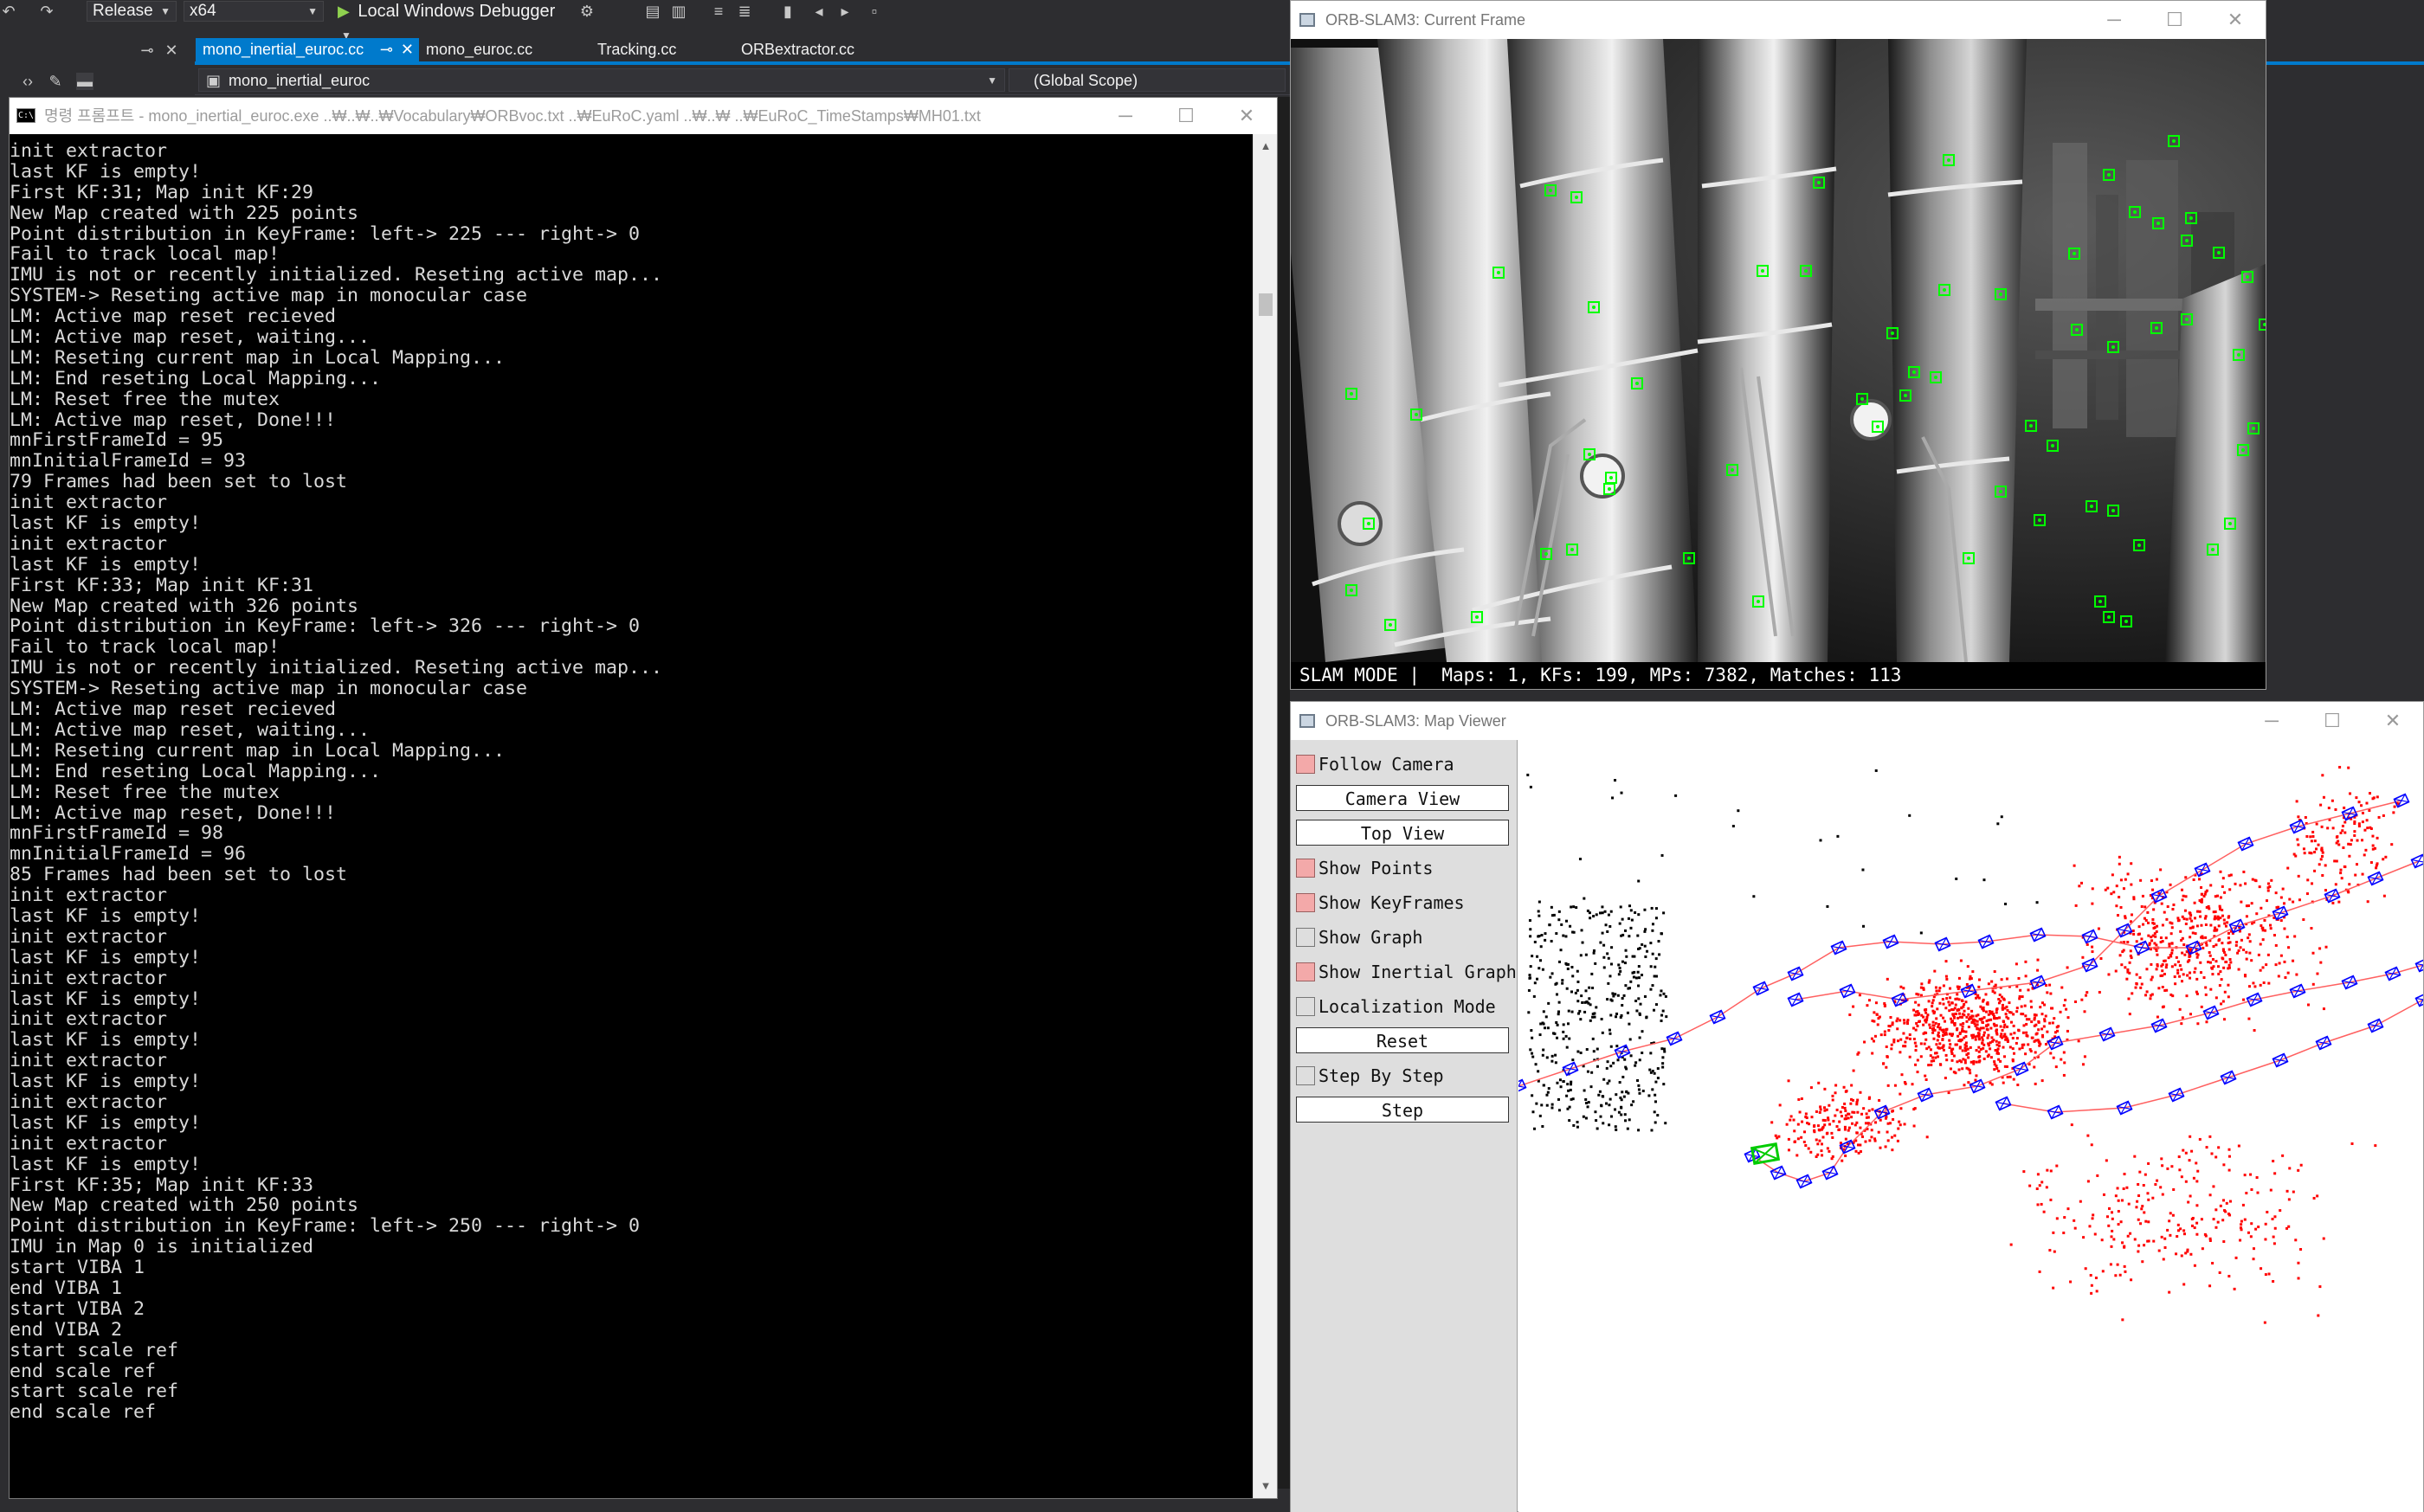  Describe the element at coordinates (132, 11) in the screenshot. I see `configuration-select: Release ▼` at that location.